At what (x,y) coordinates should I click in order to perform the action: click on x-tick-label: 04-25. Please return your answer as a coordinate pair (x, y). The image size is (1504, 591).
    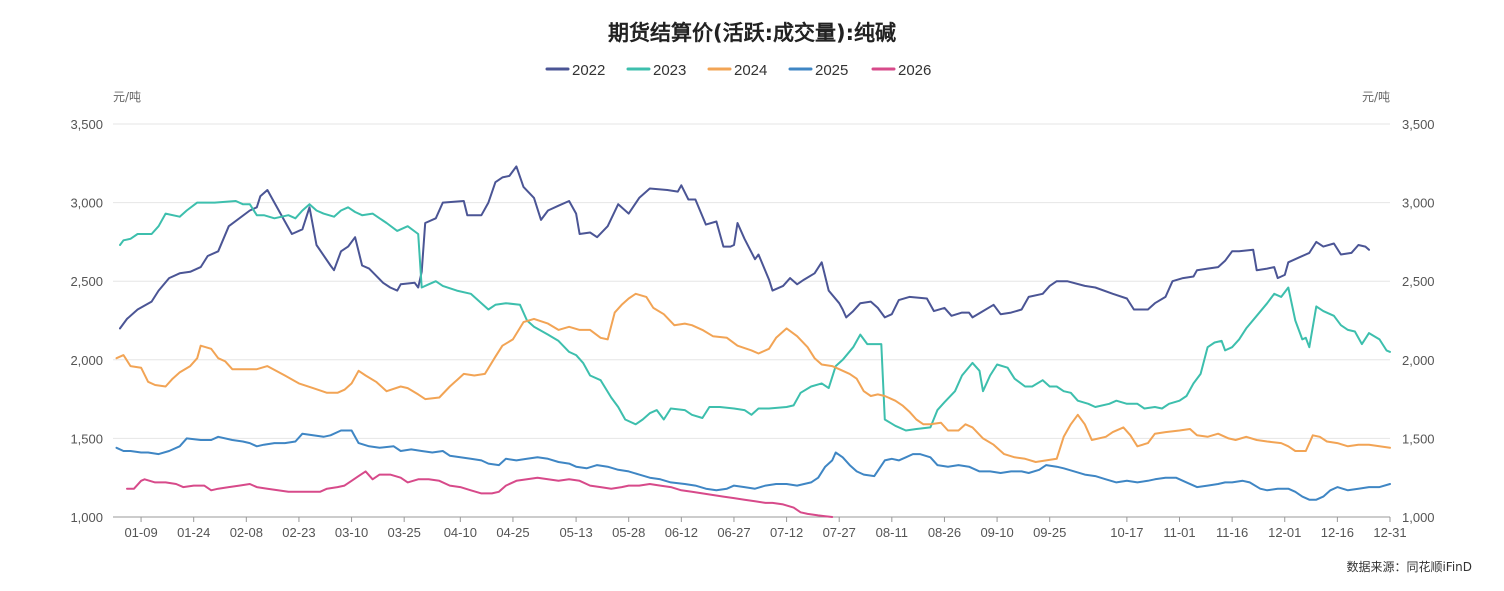
    Looking at the image, I should click on (512, 532).